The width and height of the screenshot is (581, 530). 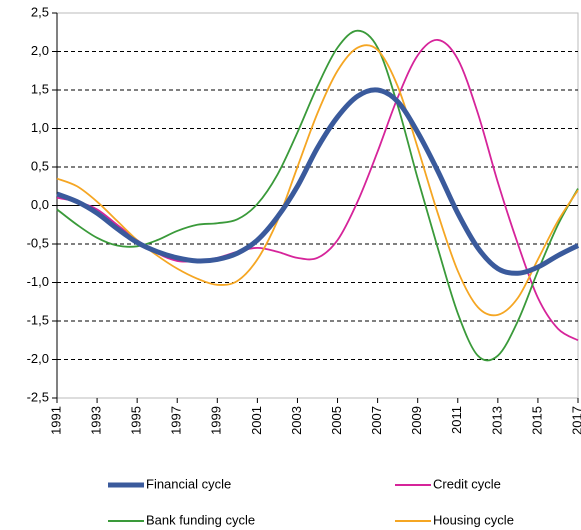 I want to click on x-tick-label: 2009, so click(x=416, y=420).